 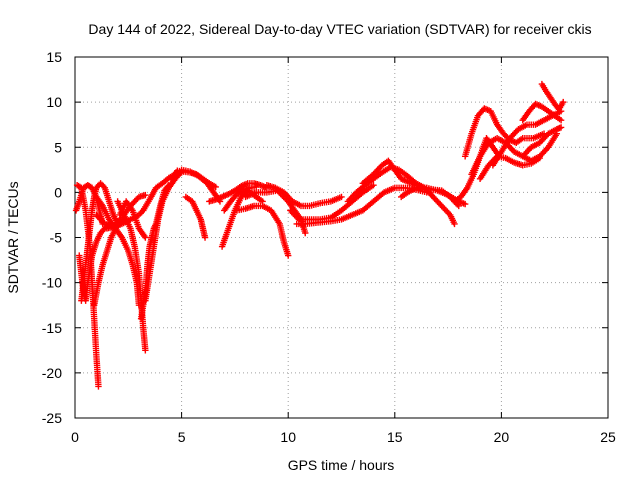 I want to click on x-tick-label: 15, so click(x=395, y=437).